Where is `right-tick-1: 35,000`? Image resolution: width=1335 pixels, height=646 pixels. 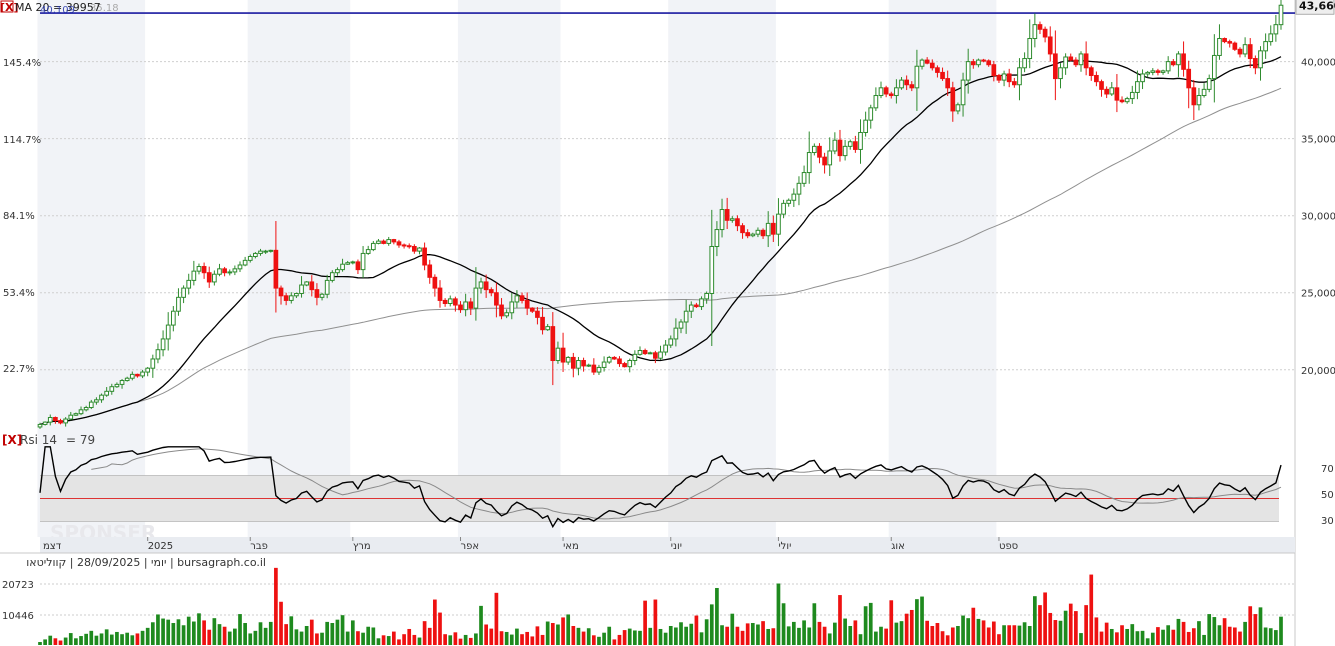
right-tick-1: 35,000 is located at coordinates (1318, 140).